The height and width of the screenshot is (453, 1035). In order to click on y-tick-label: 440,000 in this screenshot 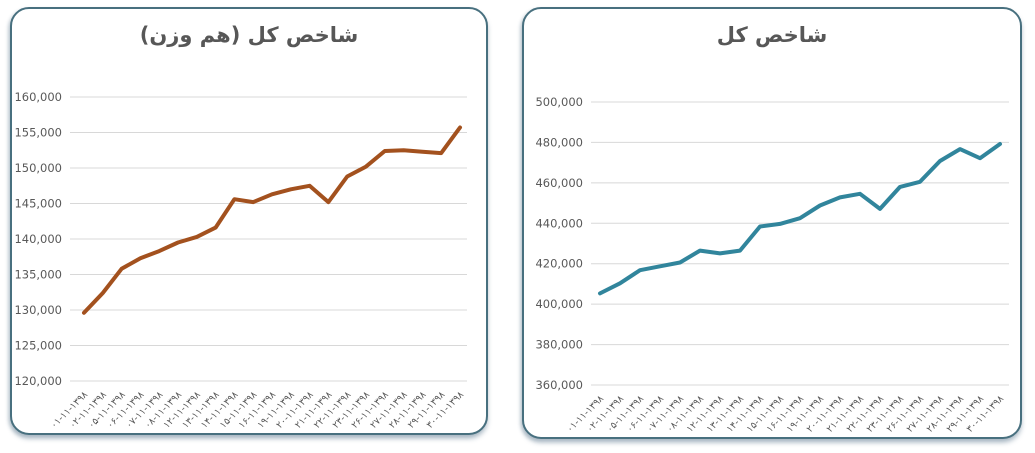, I will do `click(559, 223)`.